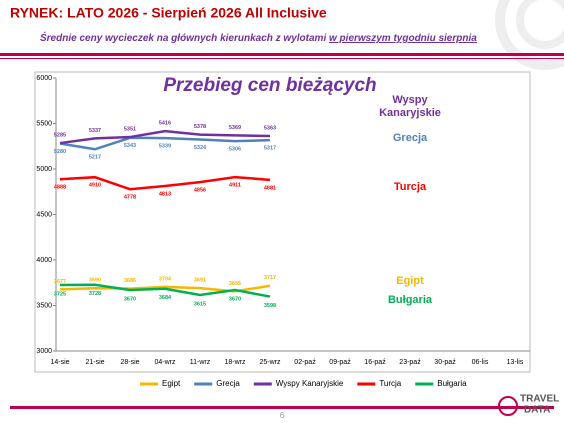 Image resolution: width=564 pixels, height=423 pixels. I want to click on x-tick-label: 30-paź, so click(445, 362).